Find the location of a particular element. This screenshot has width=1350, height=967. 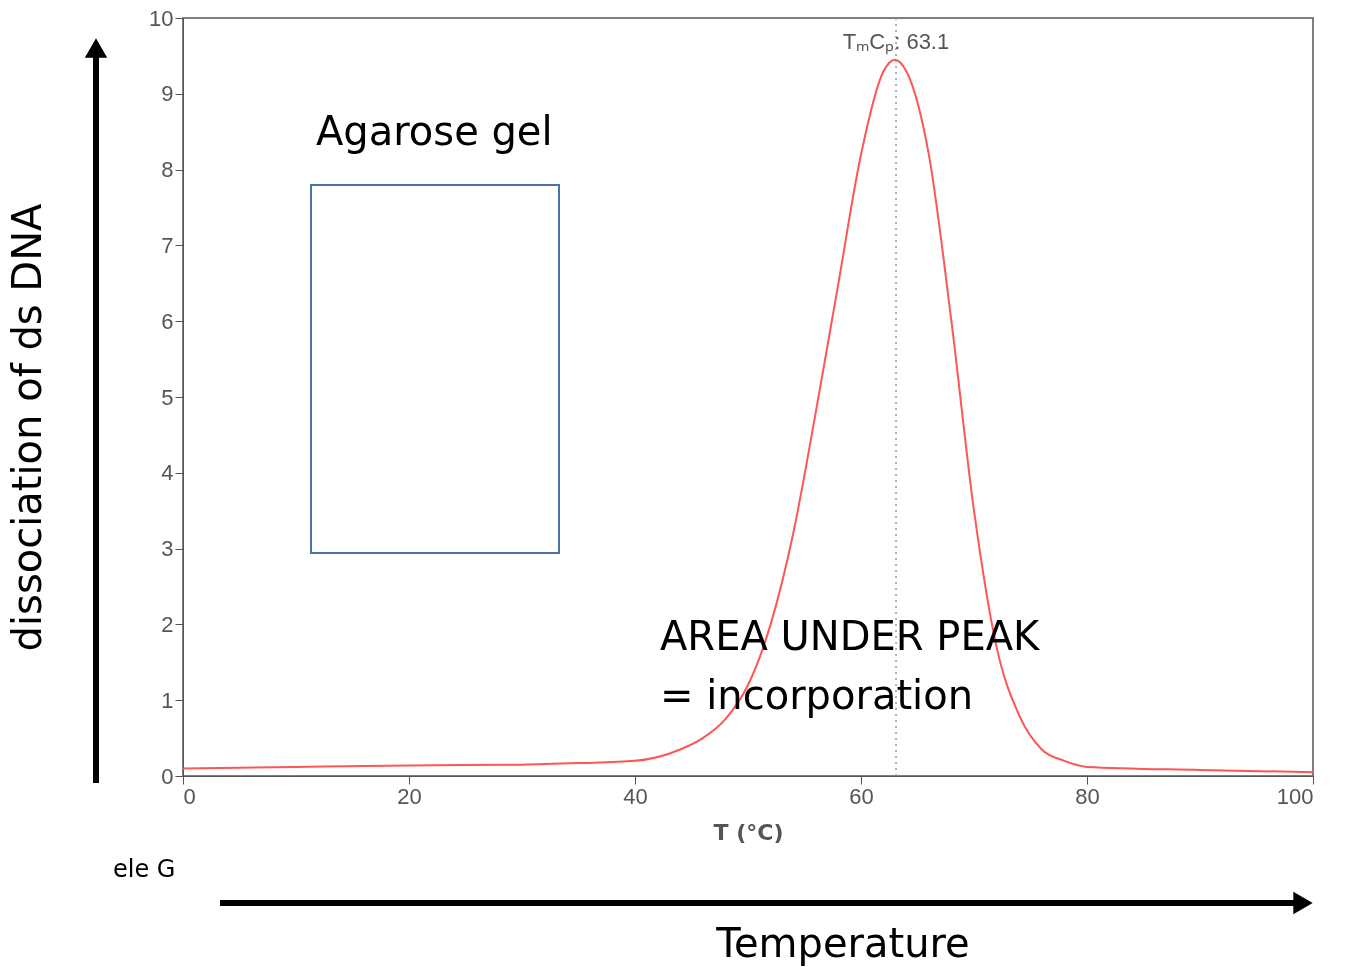

y-tick-label: 5 is located at coordinates (167, 397).